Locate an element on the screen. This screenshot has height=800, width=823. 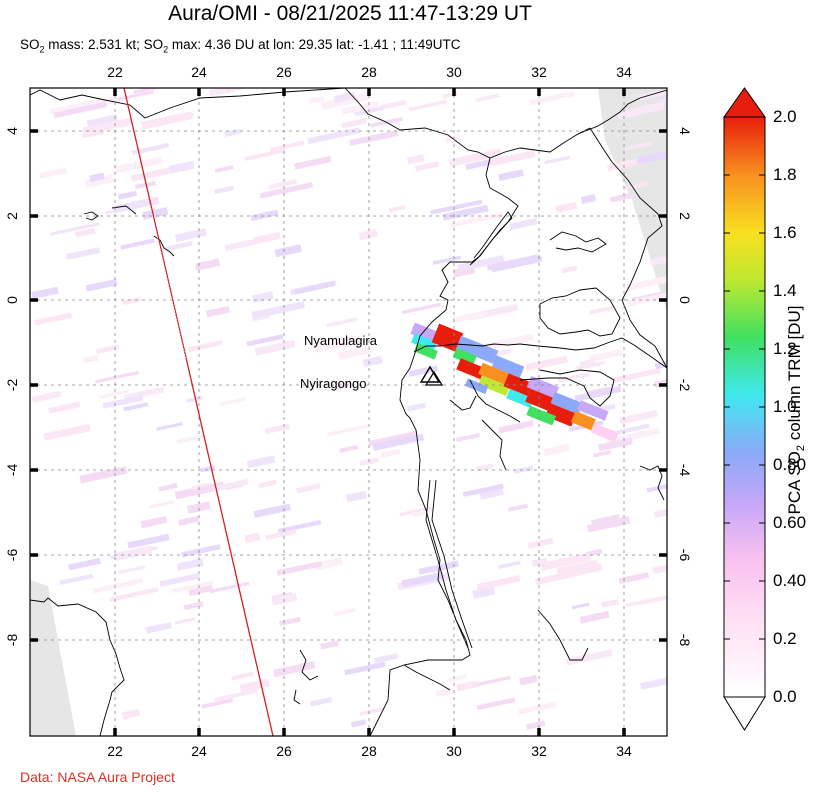
colorbar-label: PCA SO2 column TRM [DU] is located at coordinates (796, 410).